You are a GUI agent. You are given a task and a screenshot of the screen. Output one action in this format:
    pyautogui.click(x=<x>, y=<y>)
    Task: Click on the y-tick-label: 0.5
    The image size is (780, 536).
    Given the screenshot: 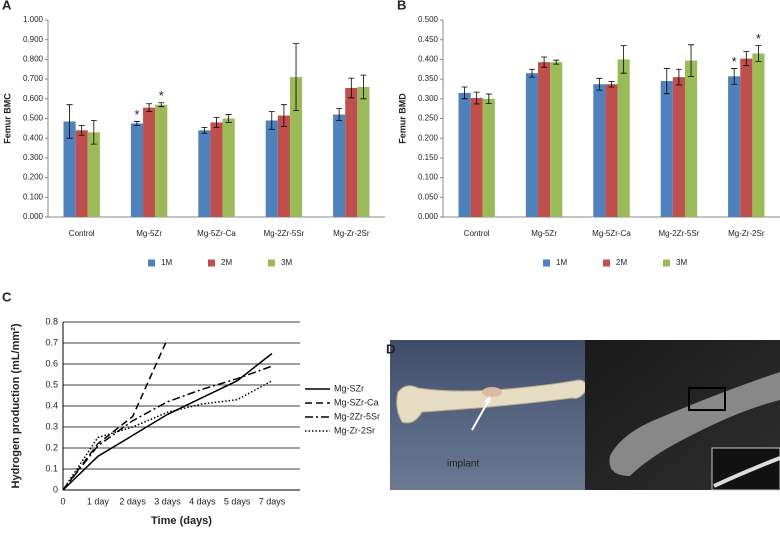 What is the action you would take?
    pyautogui.click(x=51, y=384)
    